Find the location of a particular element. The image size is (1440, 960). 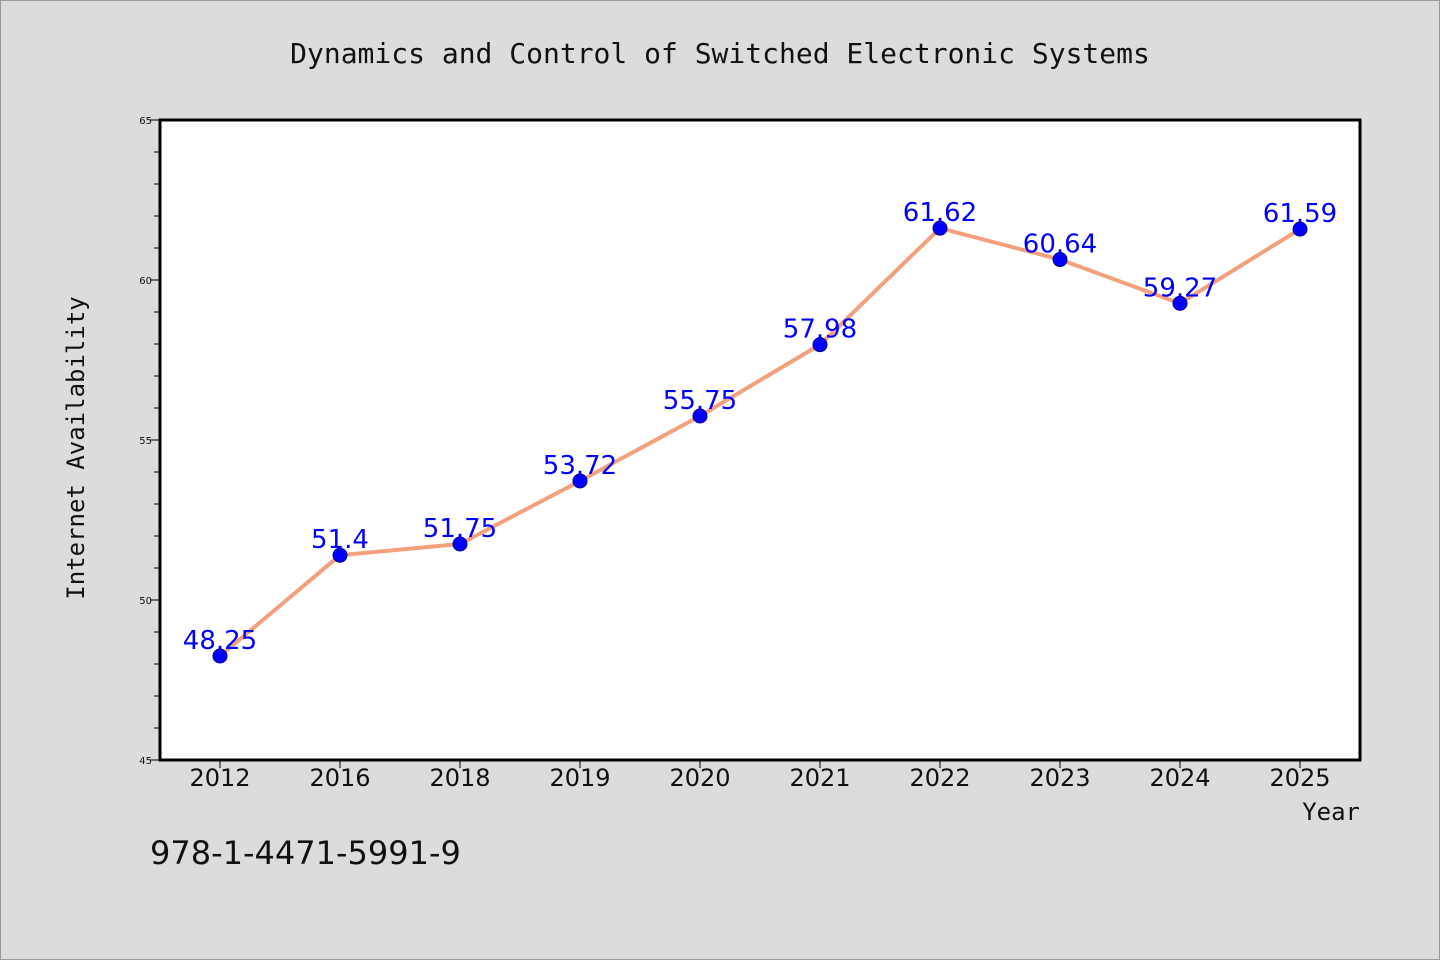

data-label: 55.75 is located at coordinates (700, 401).